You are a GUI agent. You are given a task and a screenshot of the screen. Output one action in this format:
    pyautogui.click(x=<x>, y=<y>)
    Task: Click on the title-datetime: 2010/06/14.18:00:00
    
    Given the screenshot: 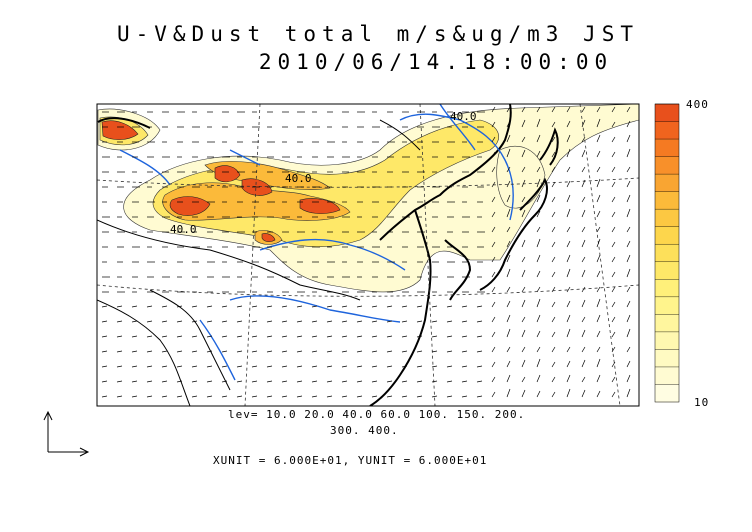 What is the action you would take?
    pyautogui.click(x=436, y=62)
    